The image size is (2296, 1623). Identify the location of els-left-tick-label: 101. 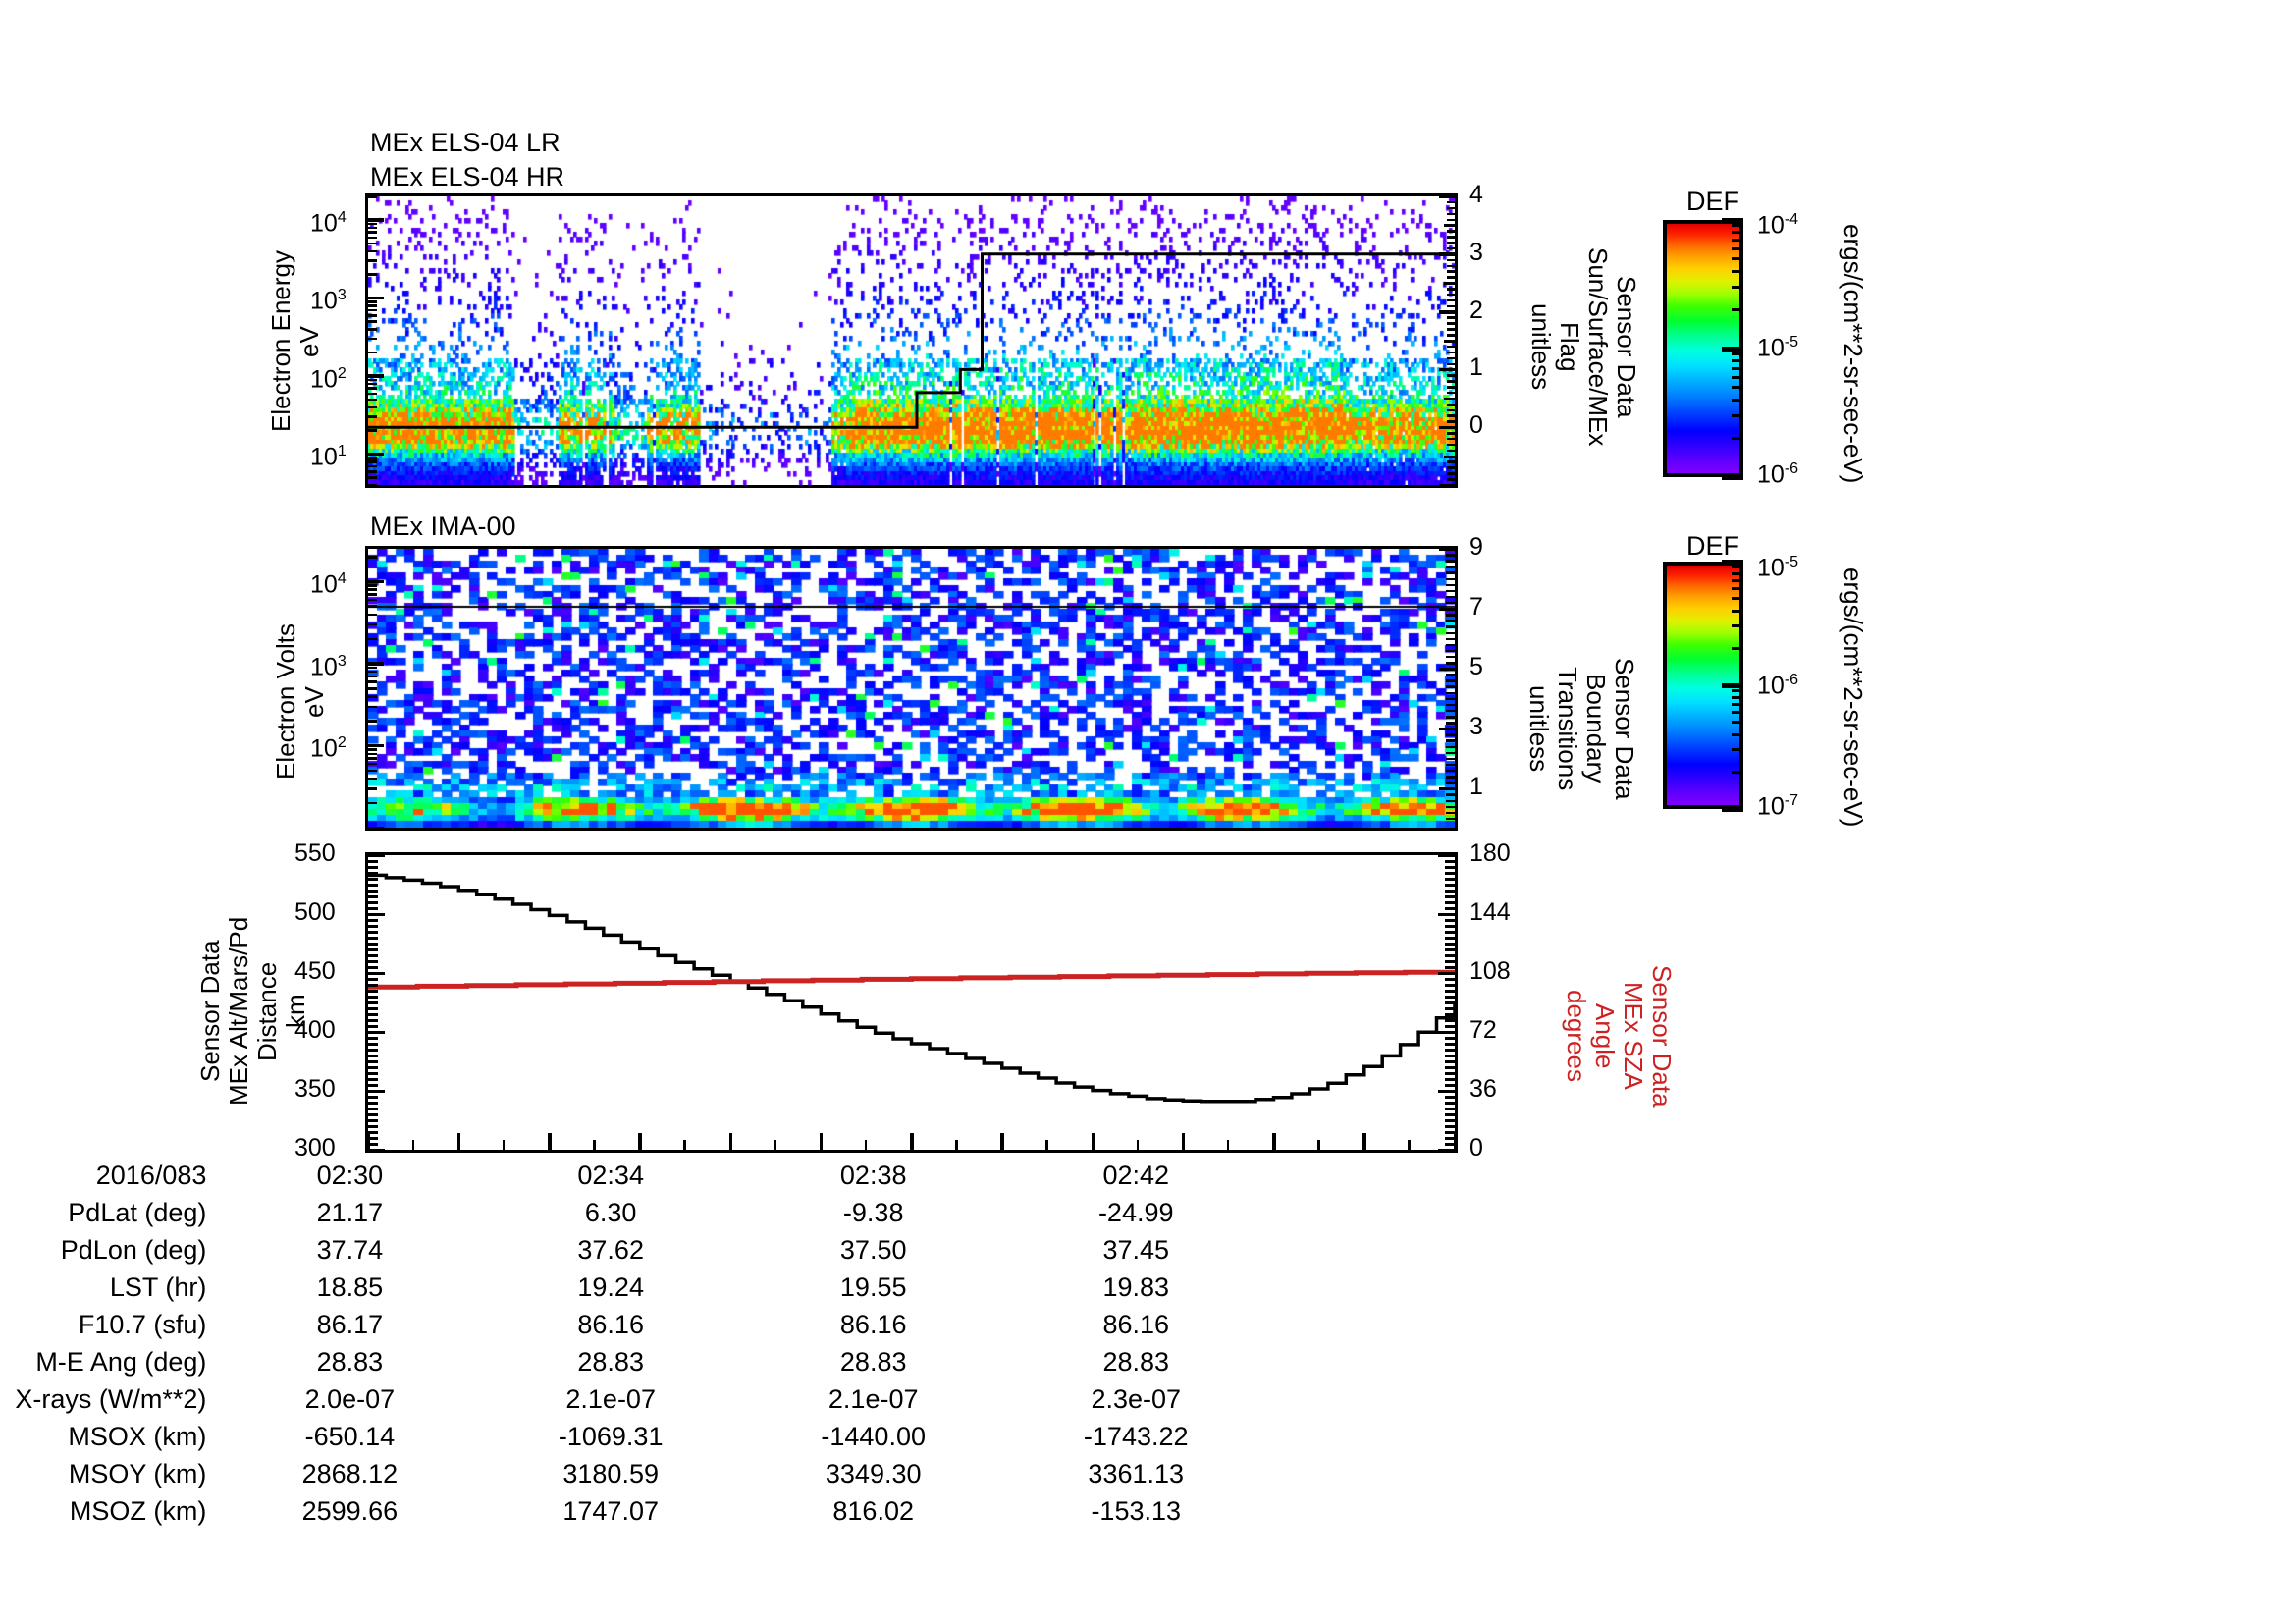
(328, 457).